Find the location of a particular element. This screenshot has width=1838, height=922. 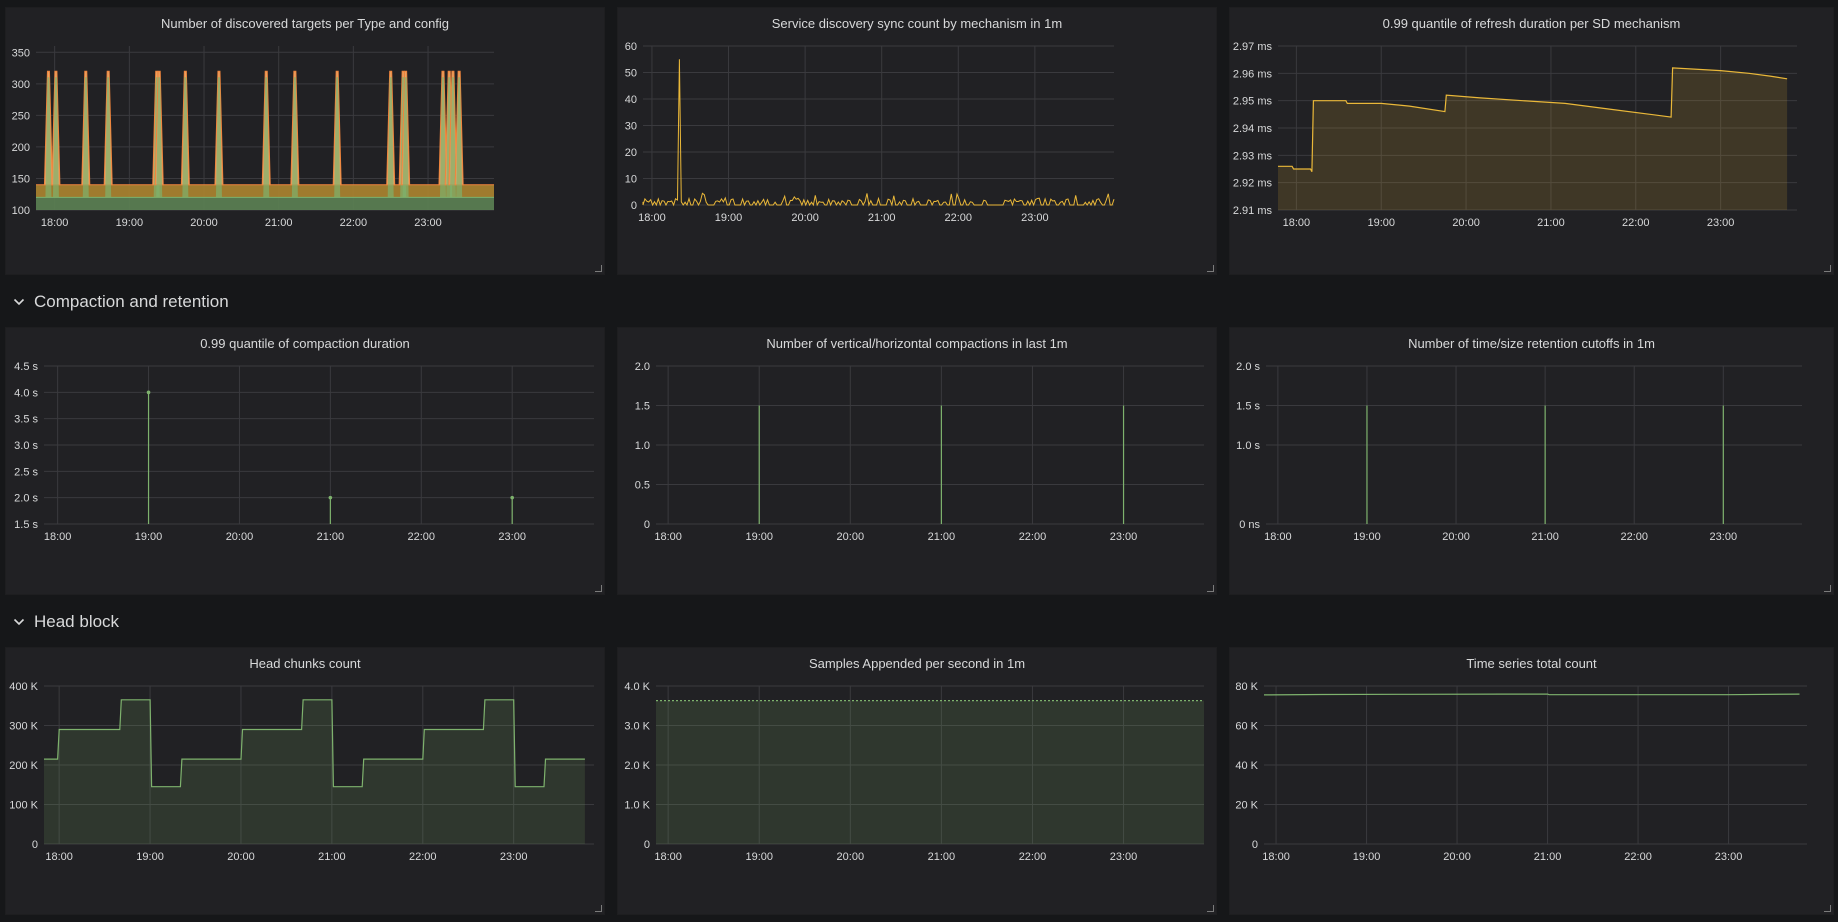

y-tick-label: 50 is located at coordinates (631, 74).